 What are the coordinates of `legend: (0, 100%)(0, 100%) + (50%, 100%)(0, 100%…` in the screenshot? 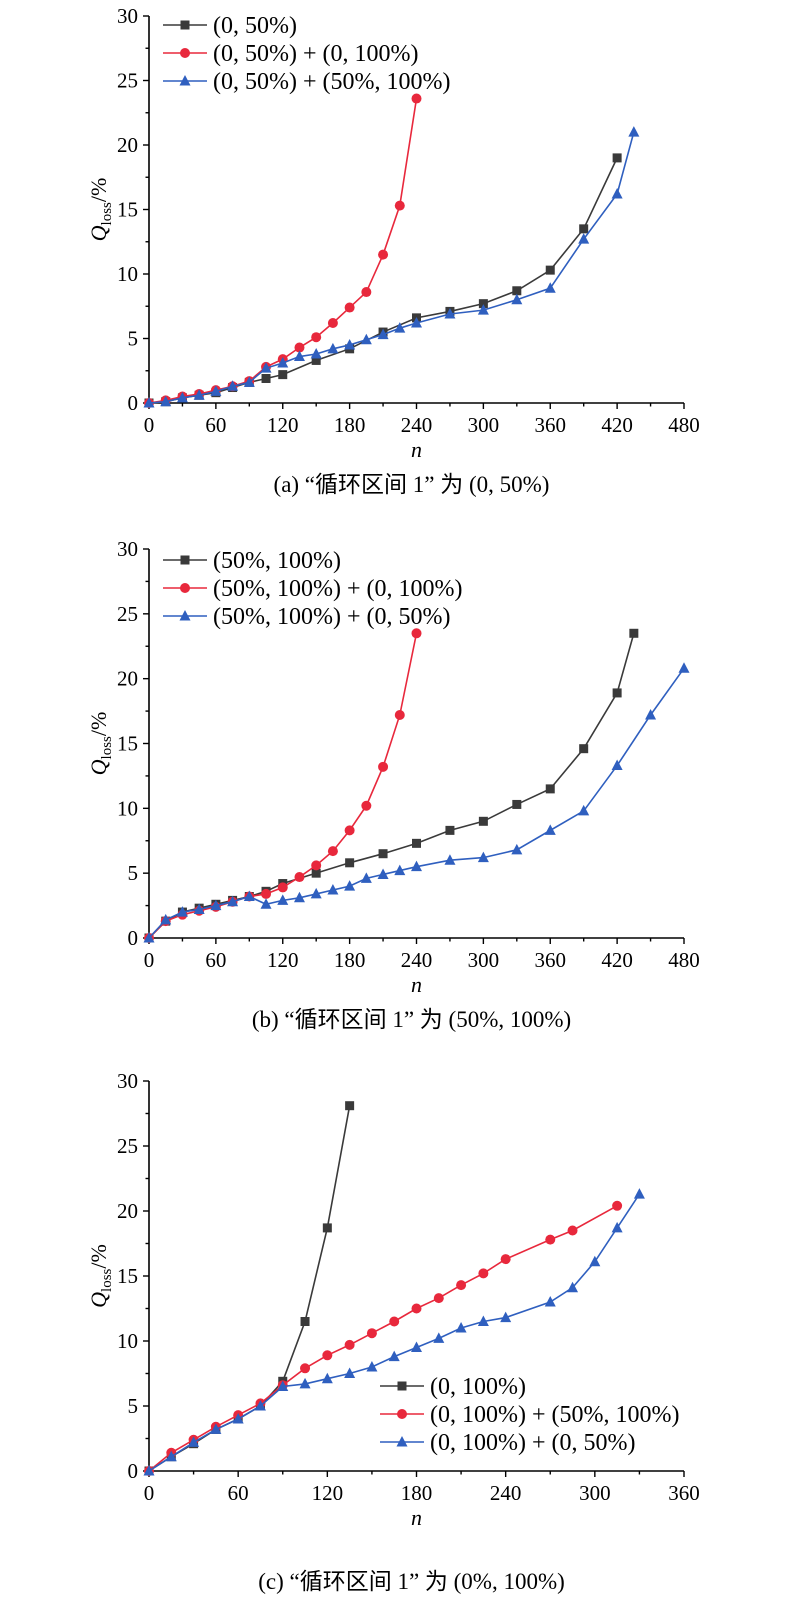 It's located at (529, 1415).